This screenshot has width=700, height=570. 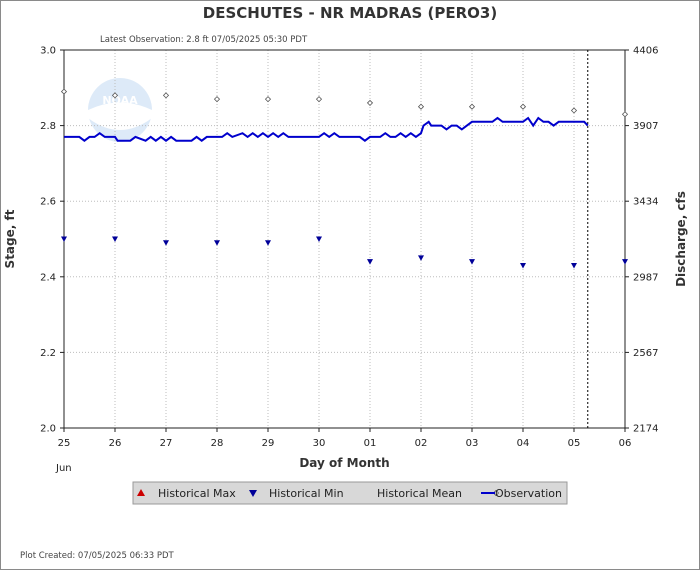 What do you see at coordinates (141, 492) in the screenshot?
I see `legend-max-marker` at bounding box center [141, 492].